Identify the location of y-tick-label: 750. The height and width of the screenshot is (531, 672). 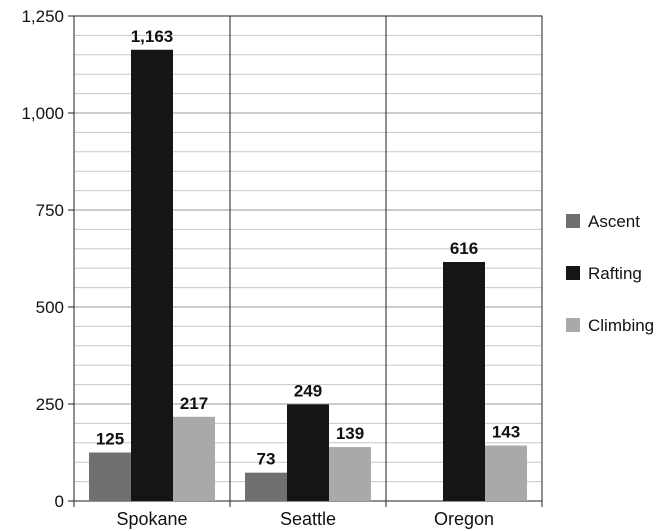
(50, 210).